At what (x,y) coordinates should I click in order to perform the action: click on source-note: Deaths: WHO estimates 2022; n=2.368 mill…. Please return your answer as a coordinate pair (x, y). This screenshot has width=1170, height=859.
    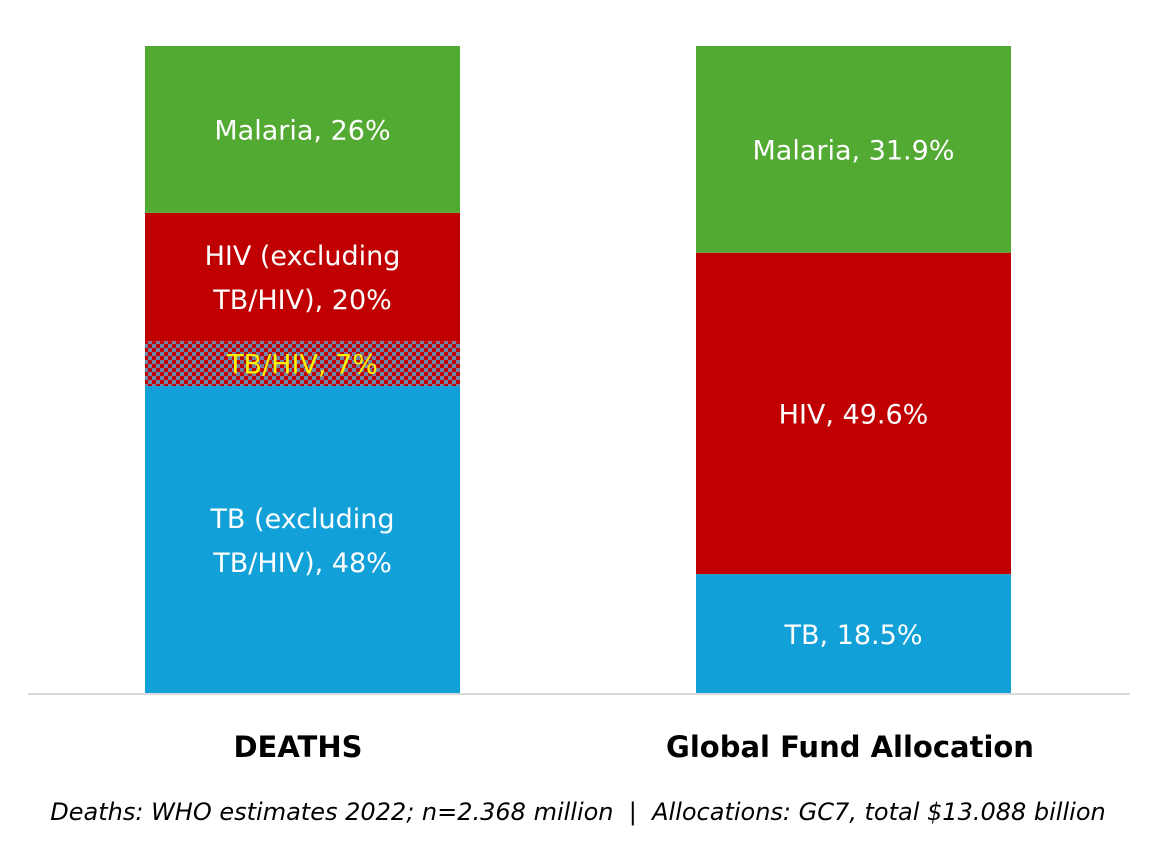
    Looking at the image, I should click on (577, 812).